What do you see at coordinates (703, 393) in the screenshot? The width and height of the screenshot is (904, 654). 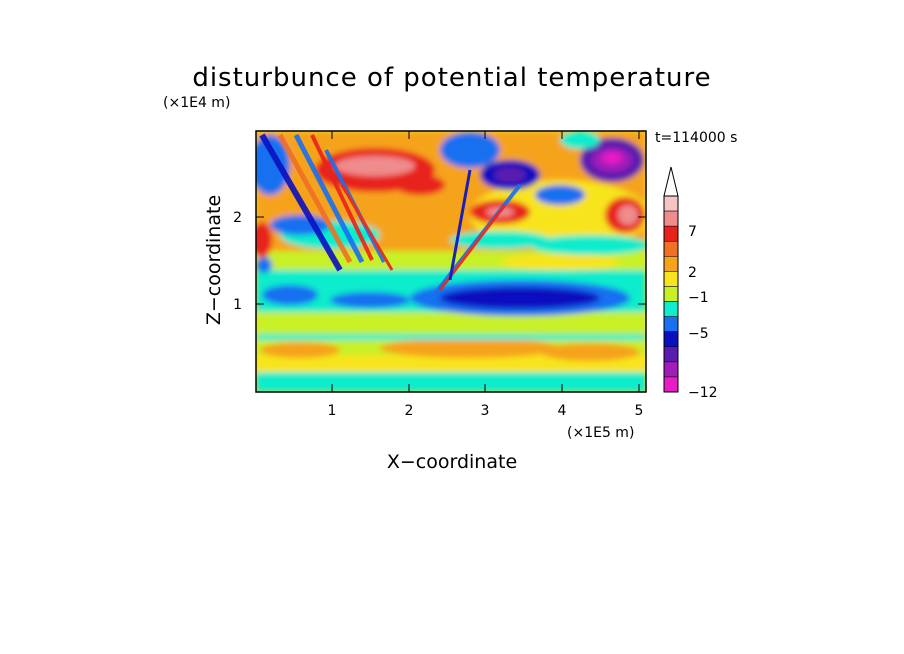 I see `colorbar-label-minus12: −12` at bounding box center [703, 393].